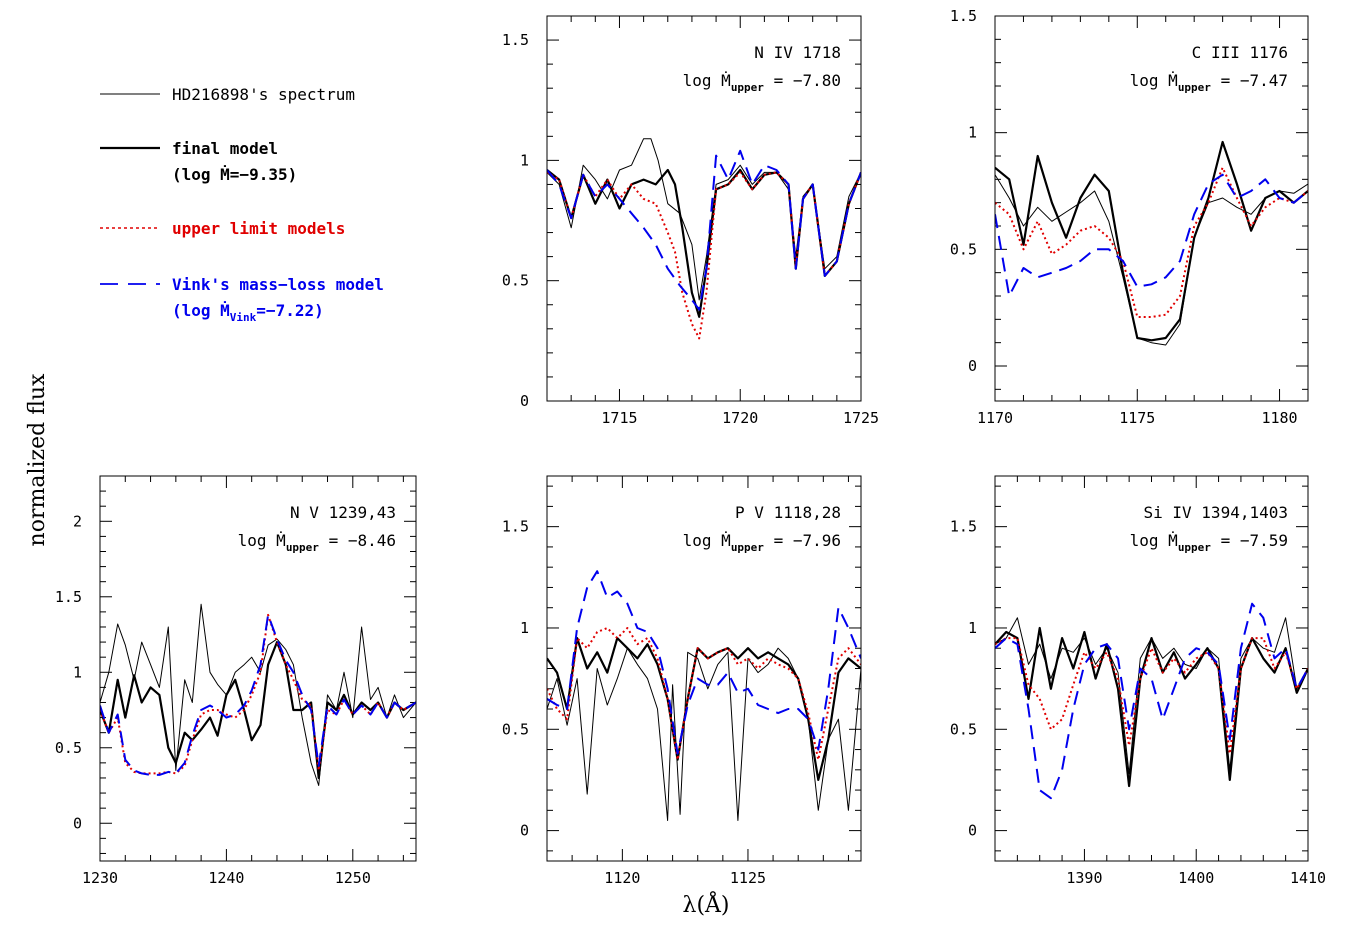 The width and height of the screenshot is (1362, 926). I want to click on legend-vink-value-a: (log Ṁ, so click(201, 310).